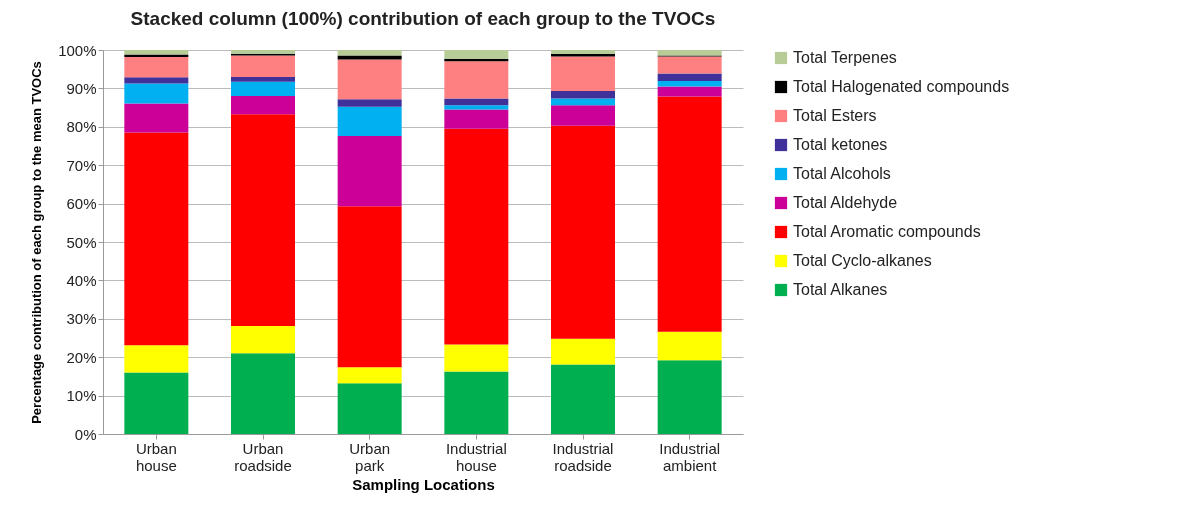  Describe the element at coordinates (583, 456) in the screenshot. I see `x-tick-label: Industrial roadside` at that location.